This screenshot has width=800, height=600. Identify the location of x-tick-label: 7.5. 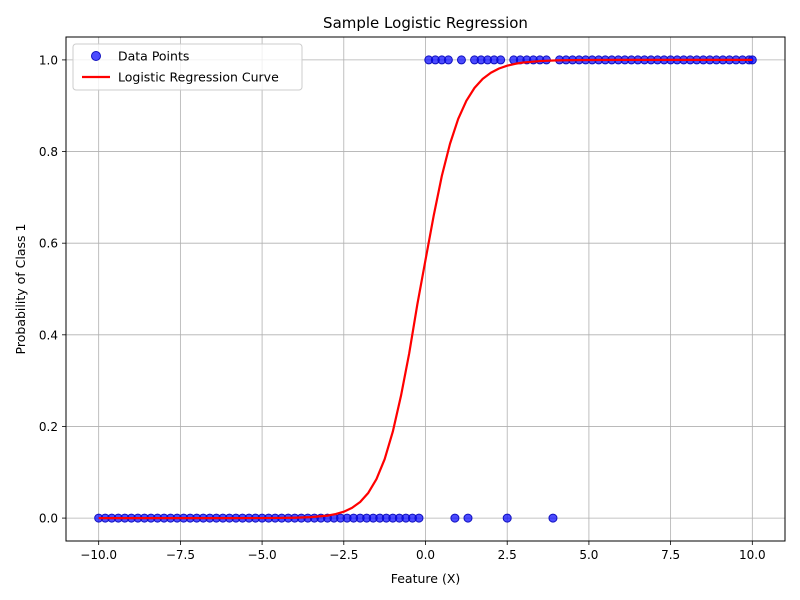
(670, 555).